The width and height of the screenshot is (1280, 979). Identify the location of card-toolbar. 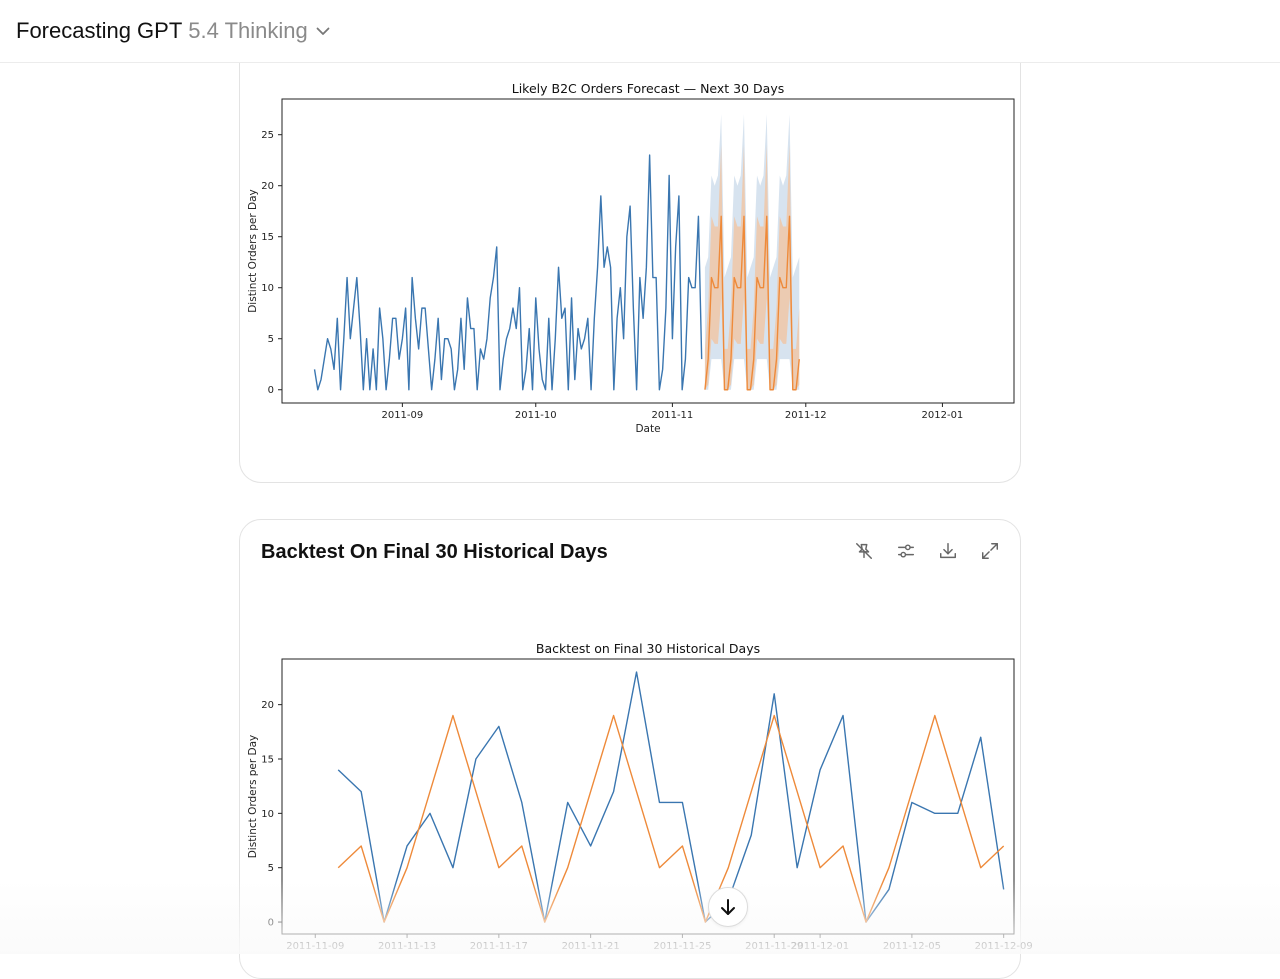
(927, 551).